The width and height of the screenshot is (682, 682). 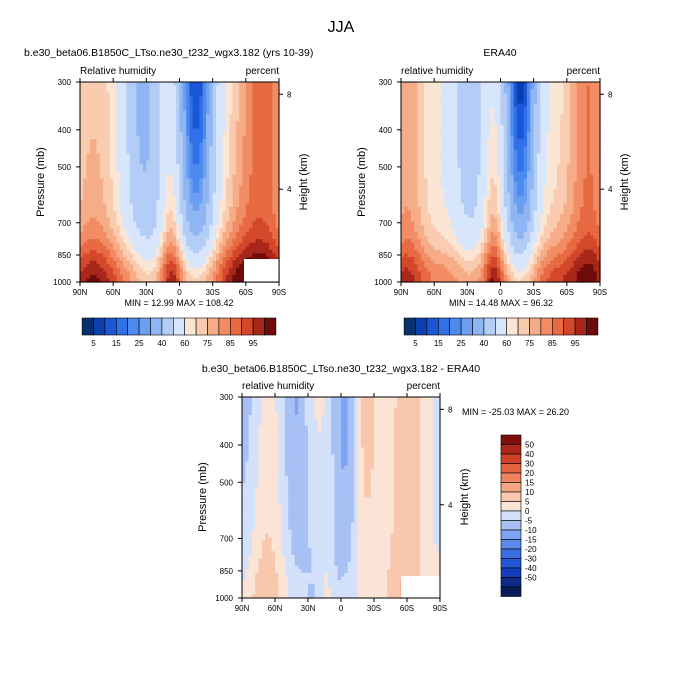 I want to click on y2-tick-label: 8, so click(x=289, y=94).